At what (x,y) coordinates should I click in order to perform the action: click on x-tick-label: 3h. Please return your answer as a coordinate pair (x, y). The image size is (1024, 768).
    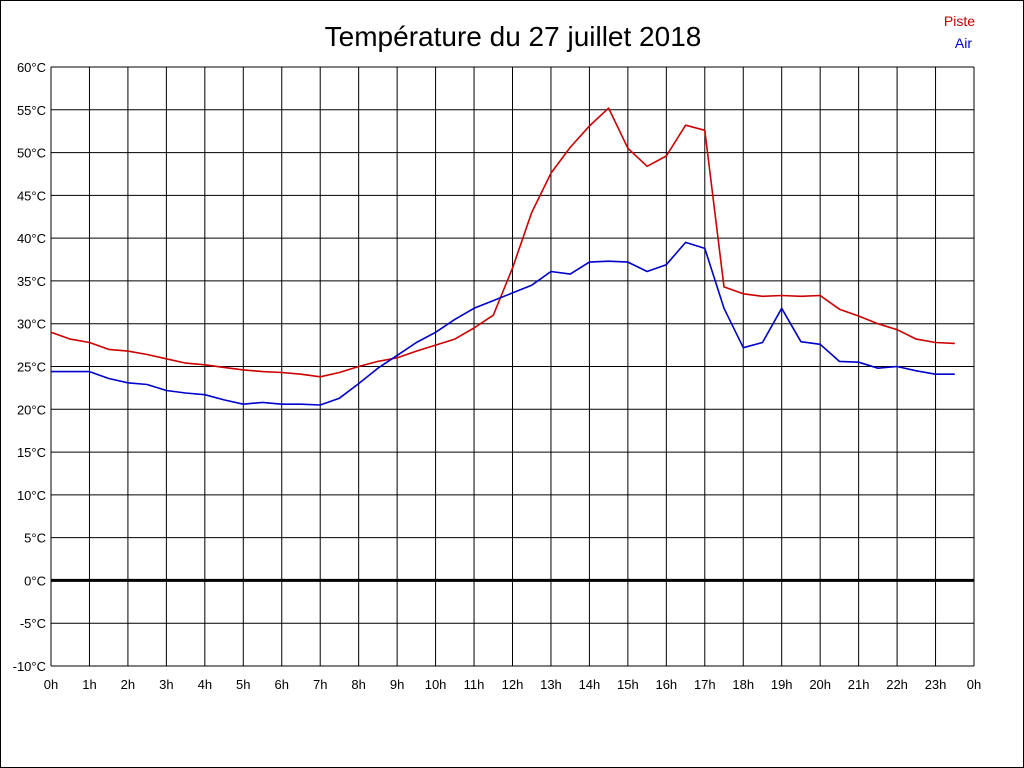
    Looking at the image, I should click on (166, 684).